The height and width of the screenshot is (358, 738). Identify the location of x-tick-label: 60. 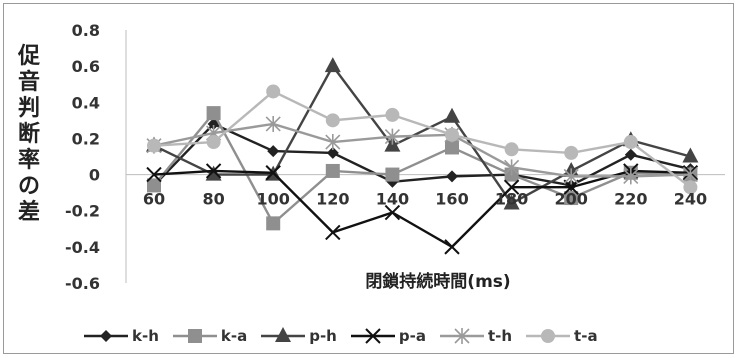
(154, 199).